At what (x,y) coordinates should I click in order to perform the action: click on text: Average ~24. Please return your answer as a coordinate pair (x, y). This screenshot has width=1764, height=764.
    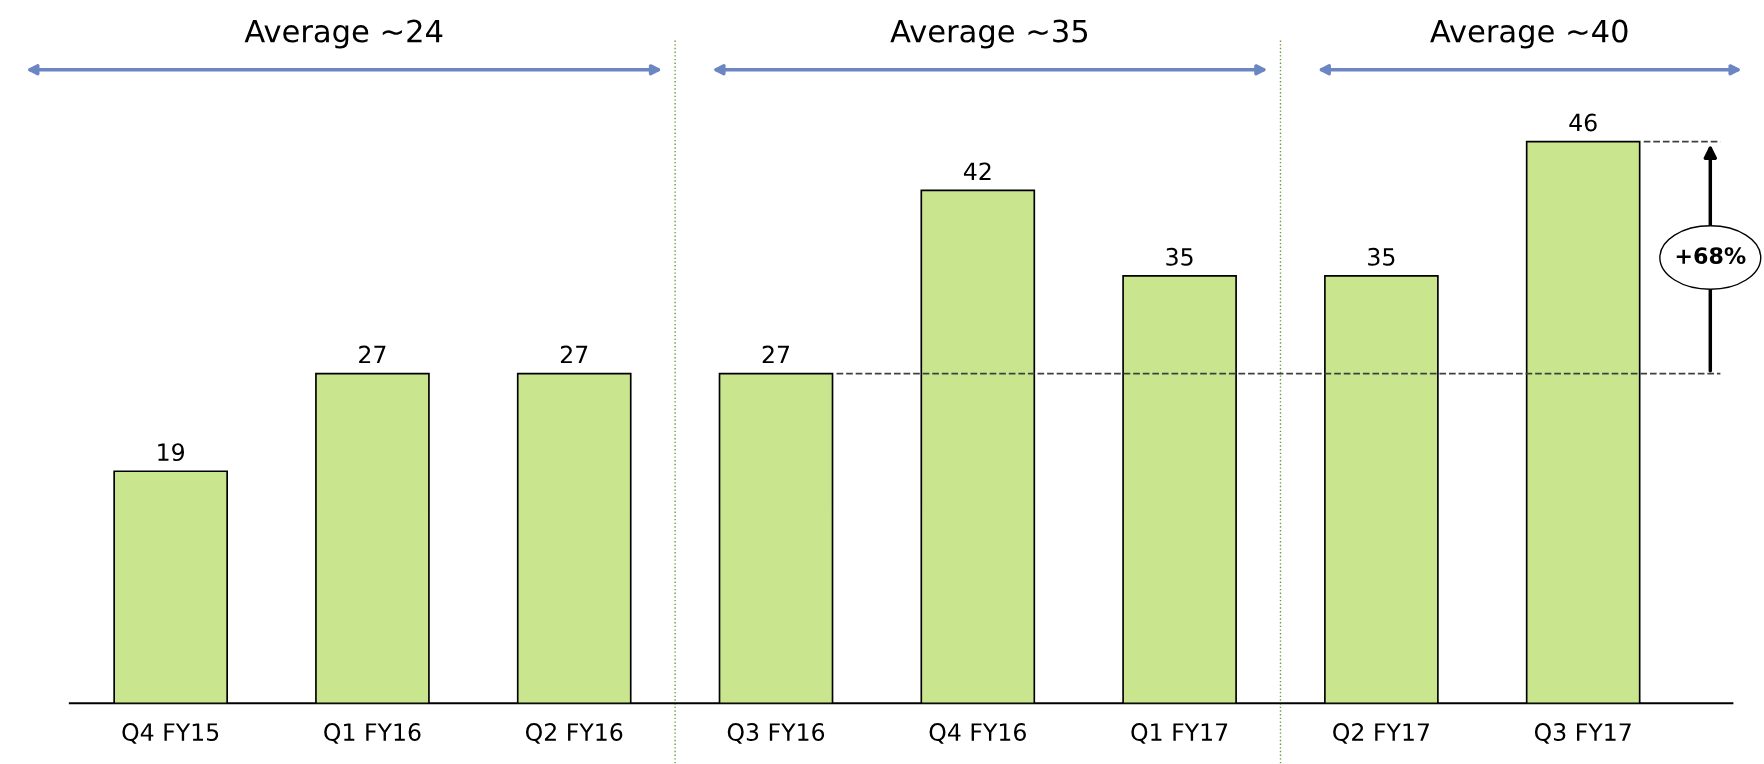
    Looking at the image, I should click on (343, 34).